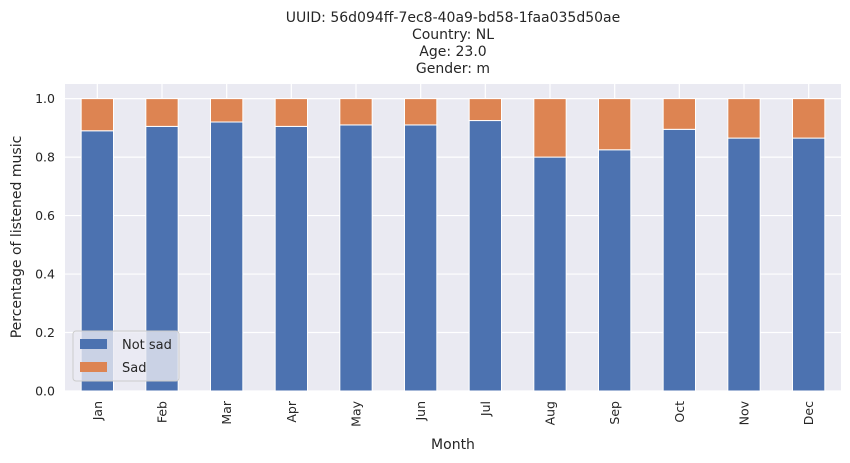  What do you see at coordinates (614, 413) in the screenshot?
I see `x-tick-label: Sep` at bounding box center [614, 413].